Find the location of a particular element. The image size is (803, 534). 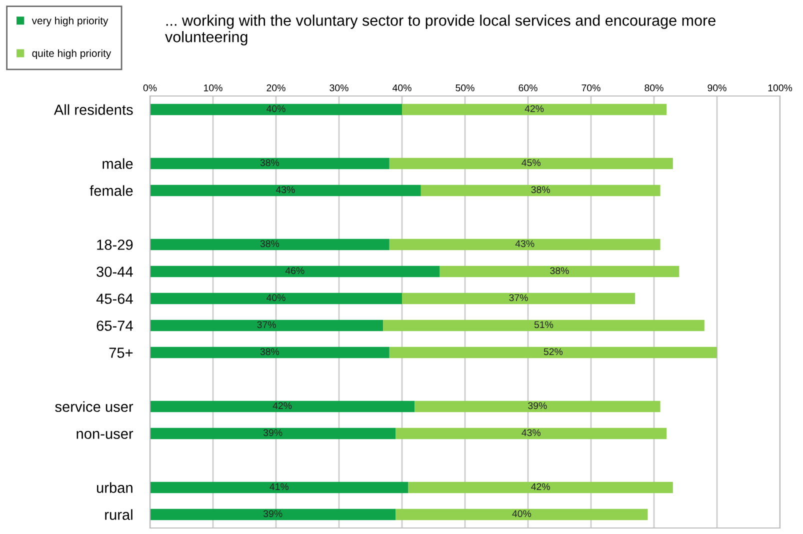

data-label: 41% is located at coordinates (279, 486).